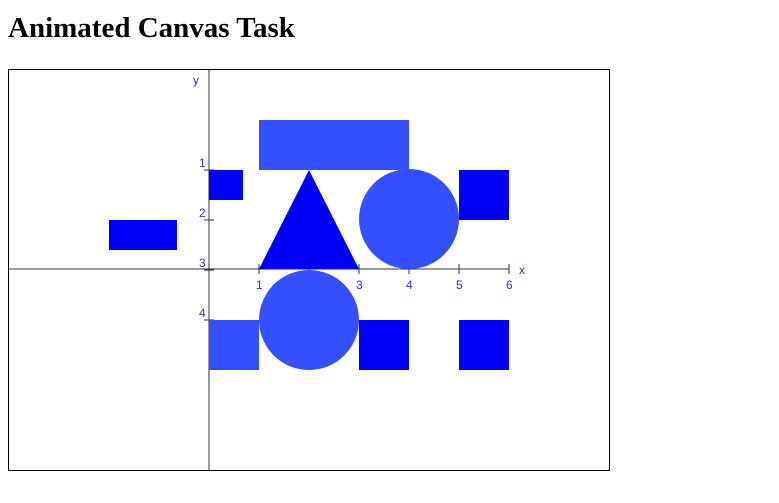 Image resolution: width=779 pixels, height=503 pixels. What do you see at coordinates (334, 145) in the screenshot?
I see `wide-rectangle` at bounding box center [334, 145].